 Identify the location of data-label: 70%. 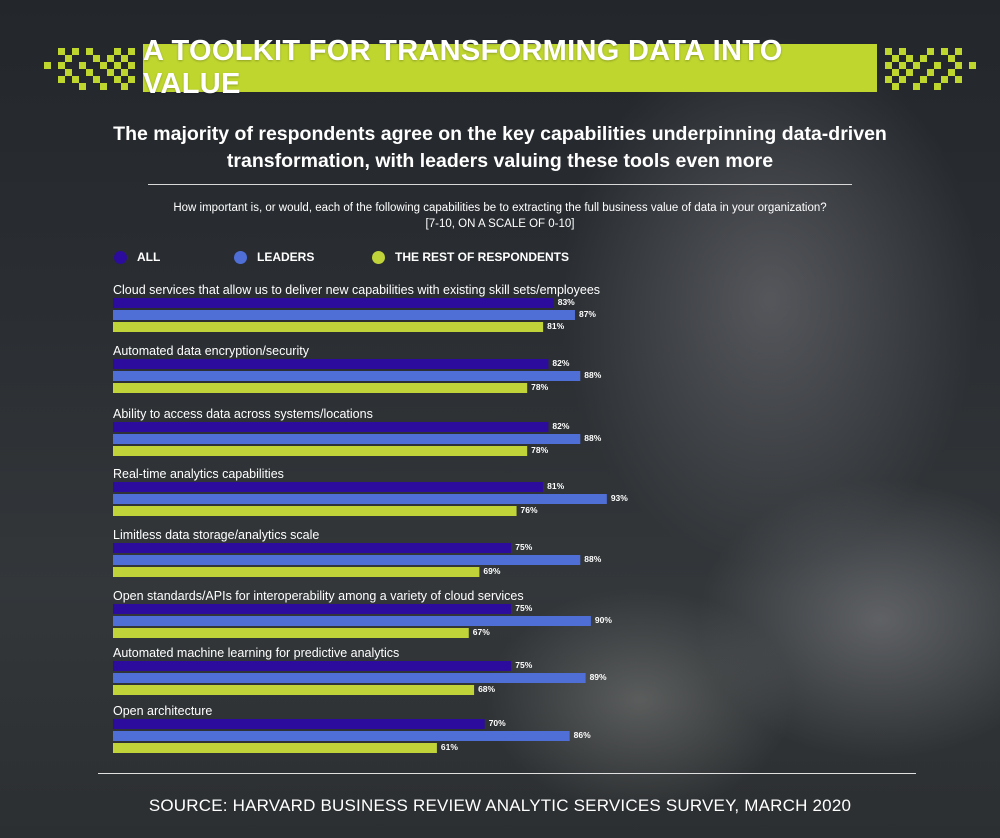
(497, 723).